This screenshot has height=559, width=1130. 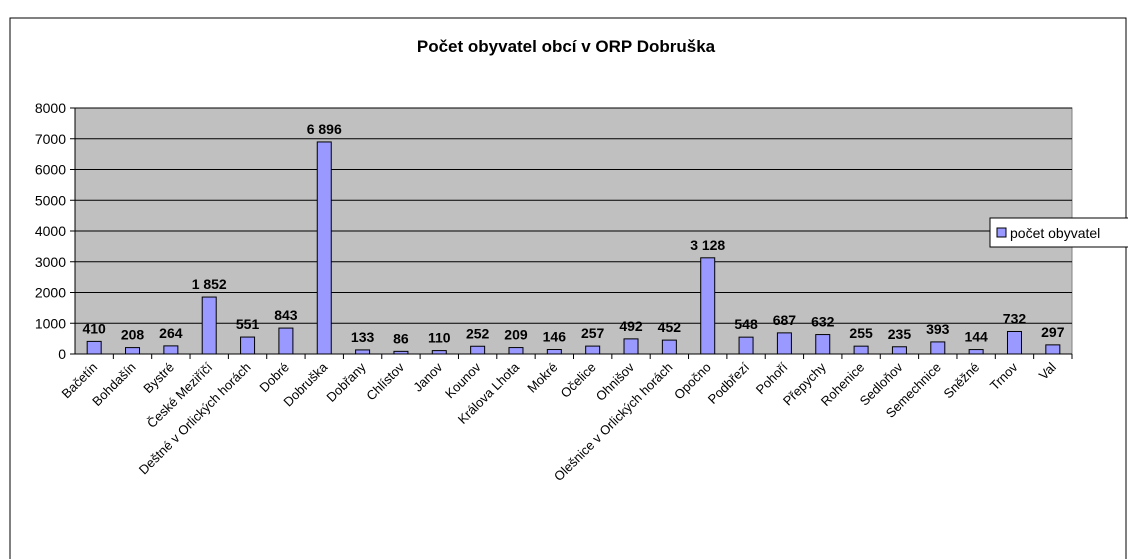 I want to click on data-label: 297, so click(x=1053, y=332).